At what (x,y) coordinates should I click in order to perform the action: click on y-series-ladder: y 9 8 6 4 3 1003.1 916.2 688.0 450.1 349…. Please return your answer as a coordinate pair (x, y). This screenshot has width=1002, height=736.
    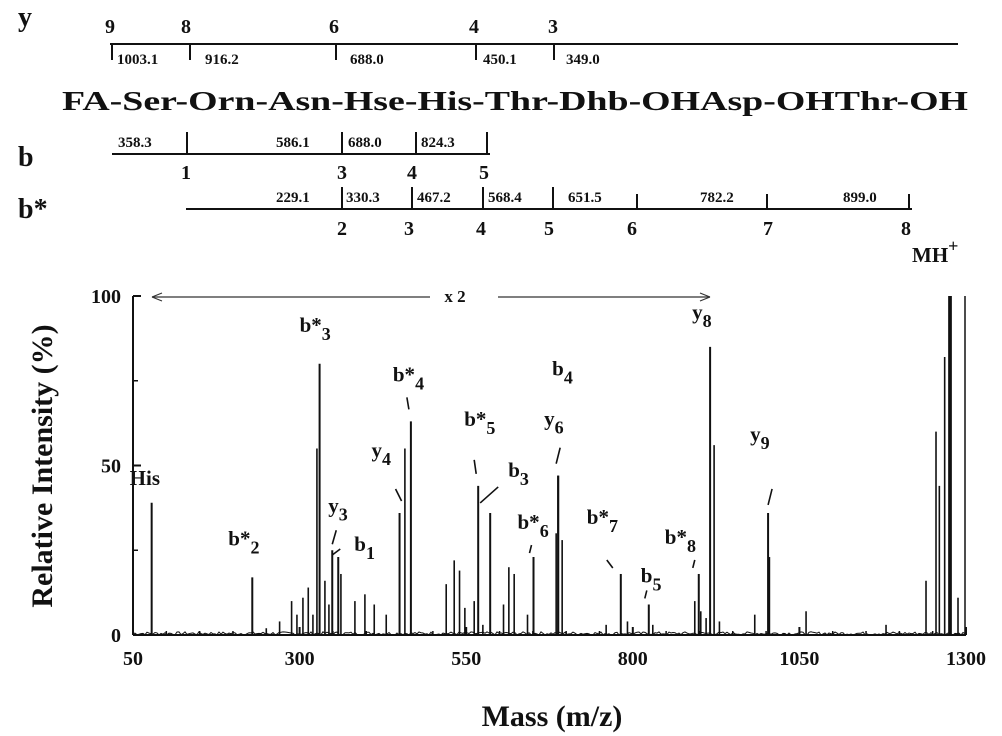
    Looking at the image, I should click on (488, 35).